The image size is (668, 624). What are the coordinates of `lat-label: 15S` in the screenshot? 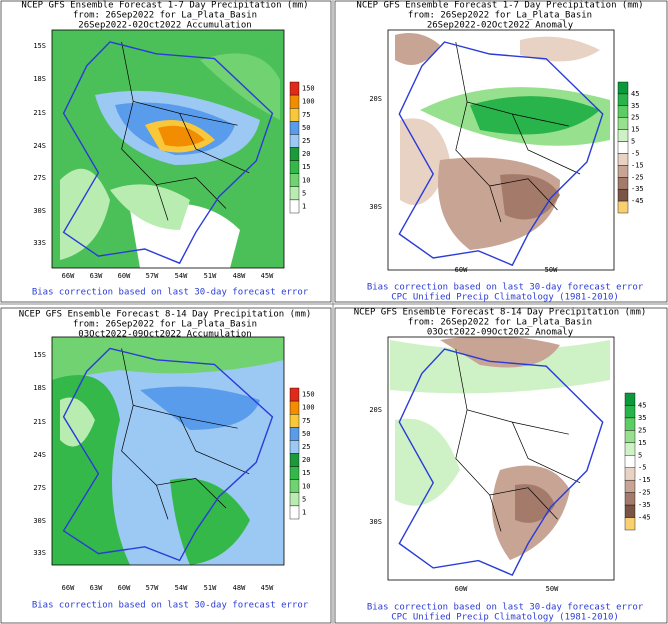 It's located at (39, 355).